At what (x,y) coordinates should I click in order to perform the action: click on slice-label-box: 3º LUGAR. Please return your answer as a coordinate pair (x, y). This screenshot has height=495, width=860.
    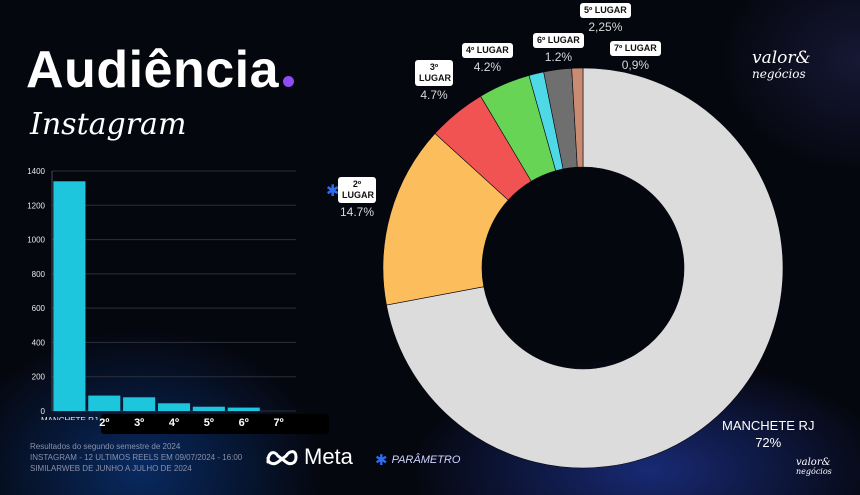
    Looking at the image, I should click on (434, 73).